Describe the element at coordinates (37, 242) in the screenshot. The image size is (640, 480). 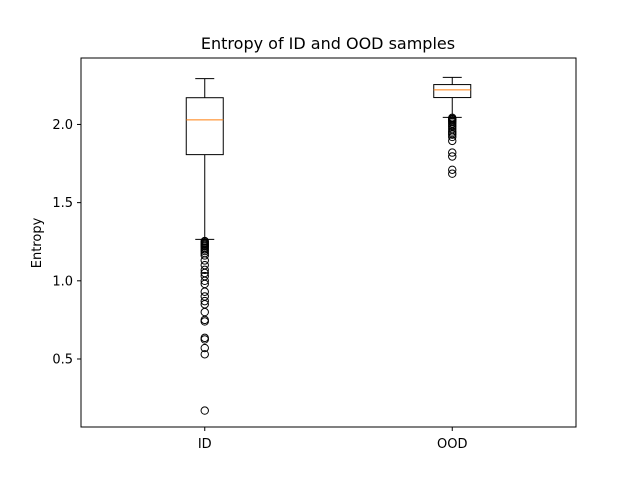
I see `y-axis-label: Entropy` at that location.